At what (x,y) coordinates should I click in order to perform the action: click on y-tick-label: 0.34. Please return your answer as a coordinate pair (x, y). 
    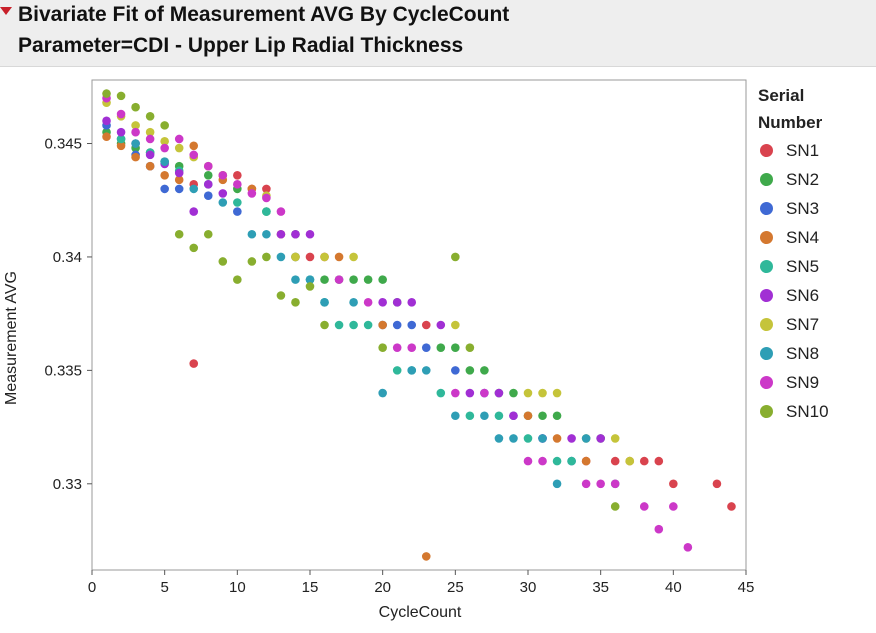
    Looking at the image, I should click on (67, 257).